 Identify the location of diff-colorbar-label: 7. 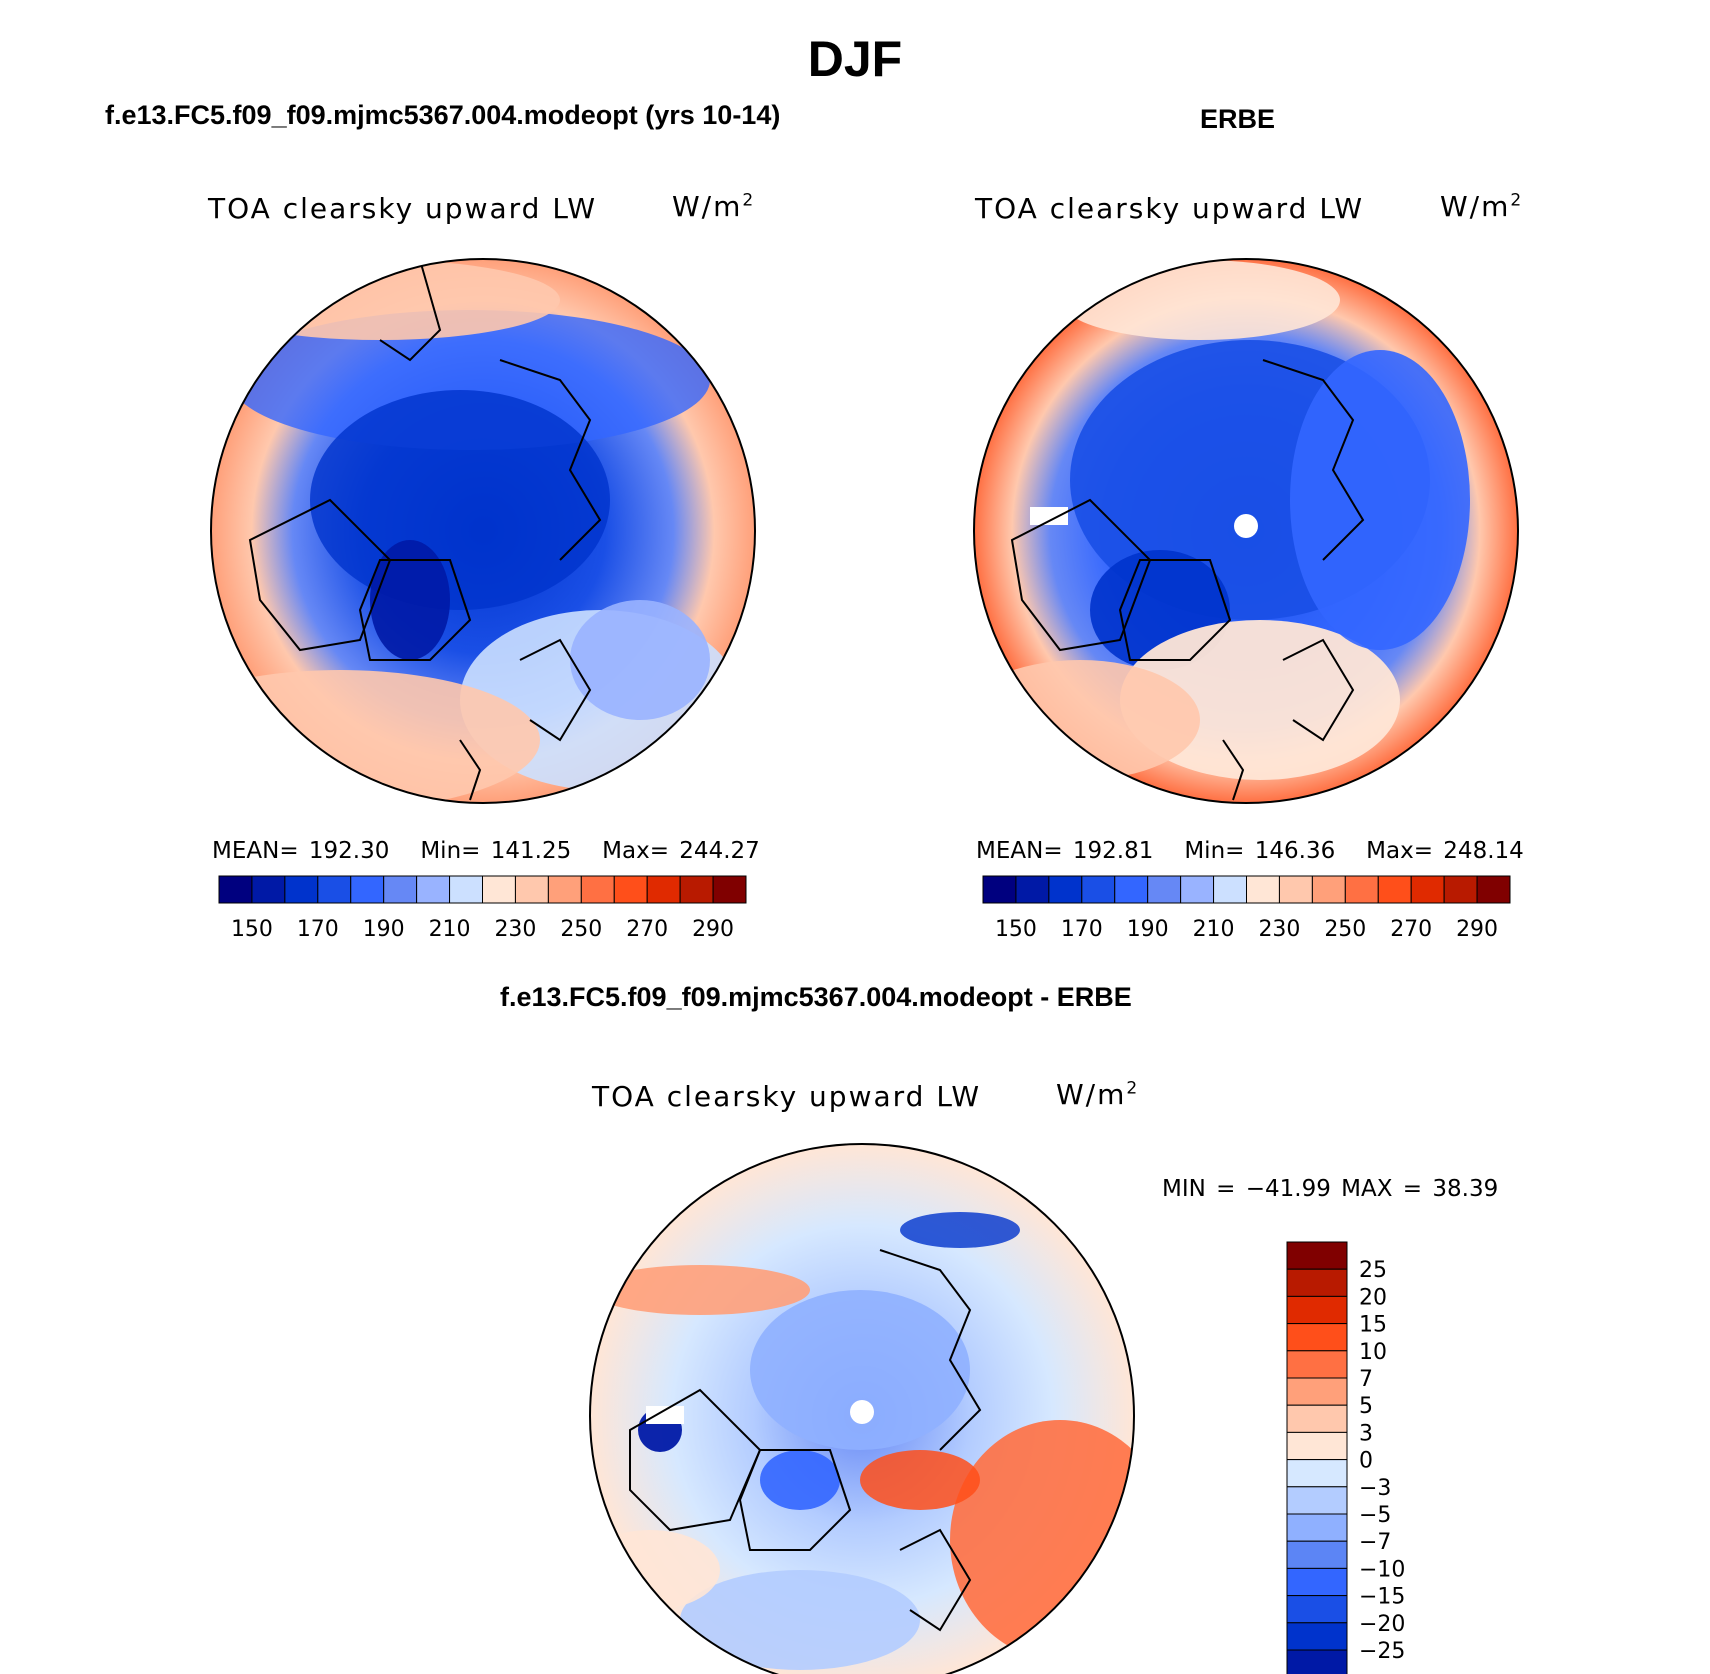
(1366, 1379).